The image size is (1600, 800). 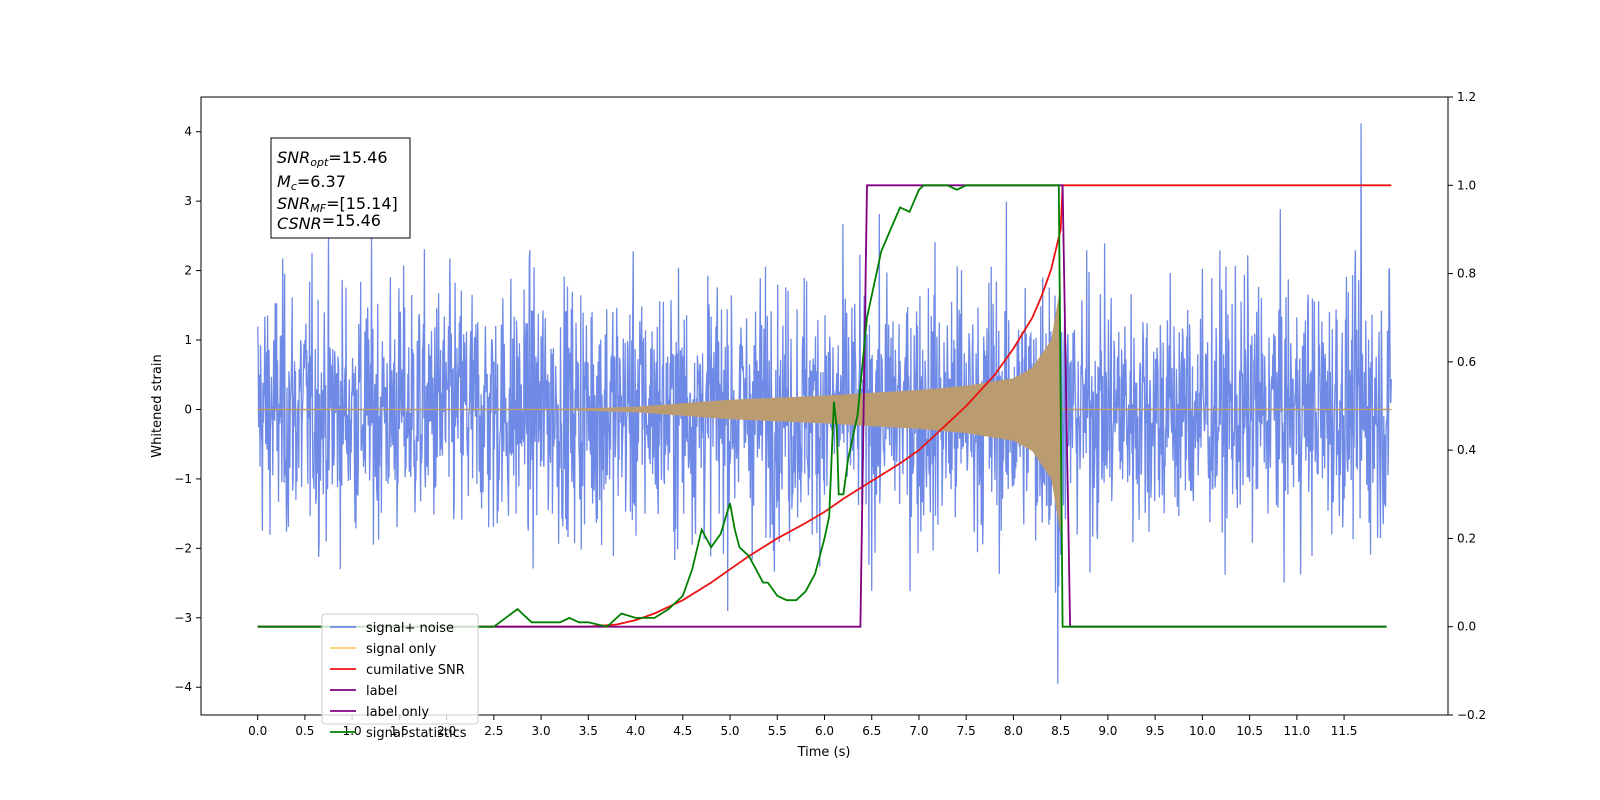 I want to click on x-tick-label: 1.0, so click(x=352, y=731).